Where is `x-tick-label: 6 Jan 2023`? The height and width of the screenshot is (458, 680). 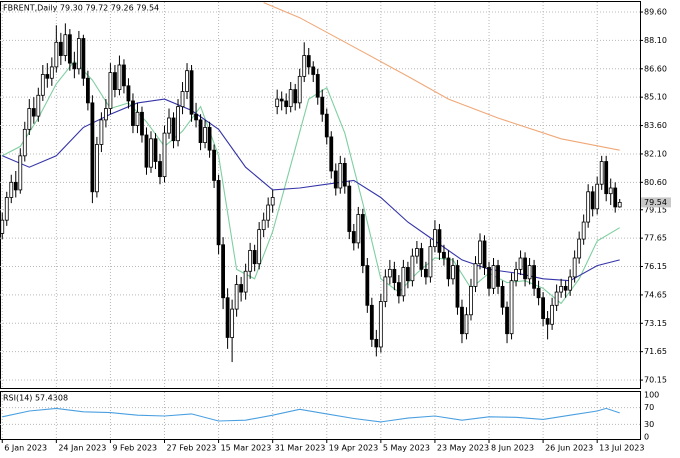
x-tick-label: 6 Jan 2023 is located at coordinates (25, 448).